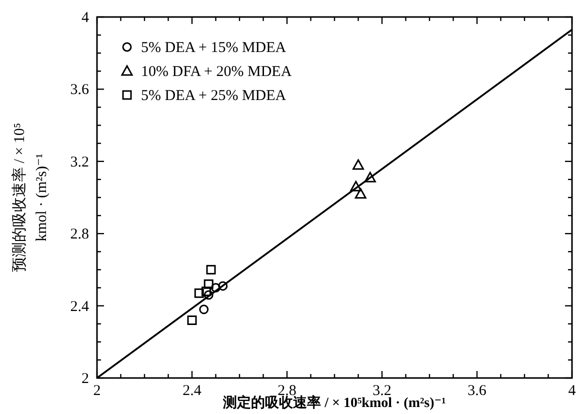  Describe the element at coordinates (572, 391) in the screenshot. I see `x-tick-label: 4` at that location.